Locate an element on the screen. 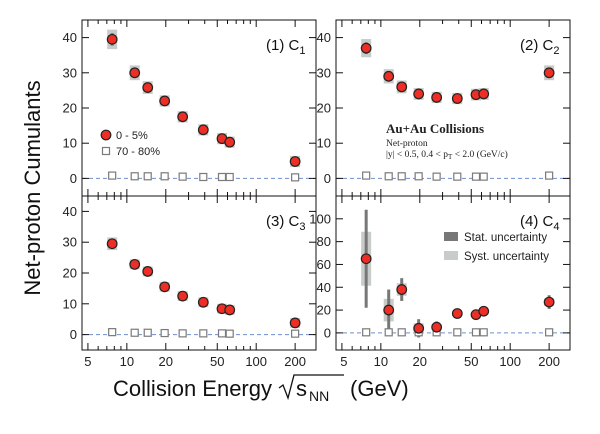 Image resolution: width=600 pixels, height=434 pixels. panel-label-subscript: 2 is located at coordinates (556, 51).